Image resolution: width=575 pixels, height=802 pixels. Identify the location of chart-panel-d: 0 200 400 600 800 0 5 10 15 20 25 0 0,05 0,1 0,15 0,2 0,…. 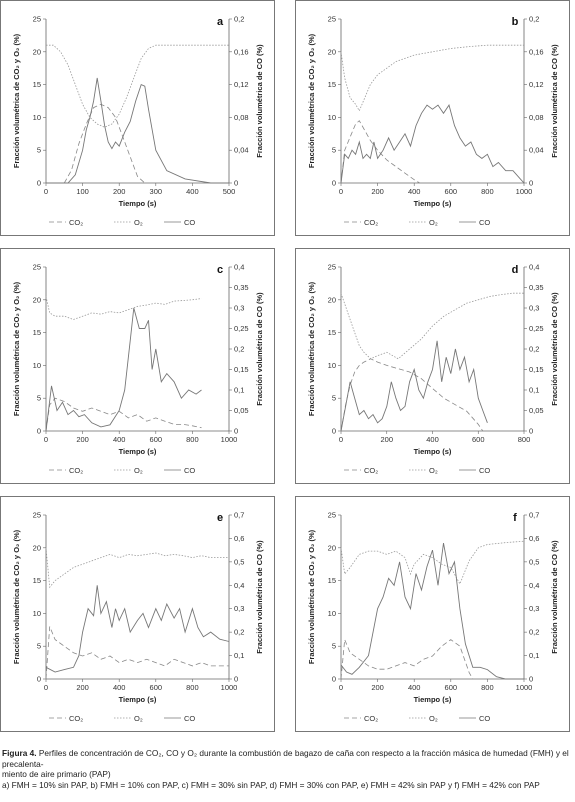
(432, 366).